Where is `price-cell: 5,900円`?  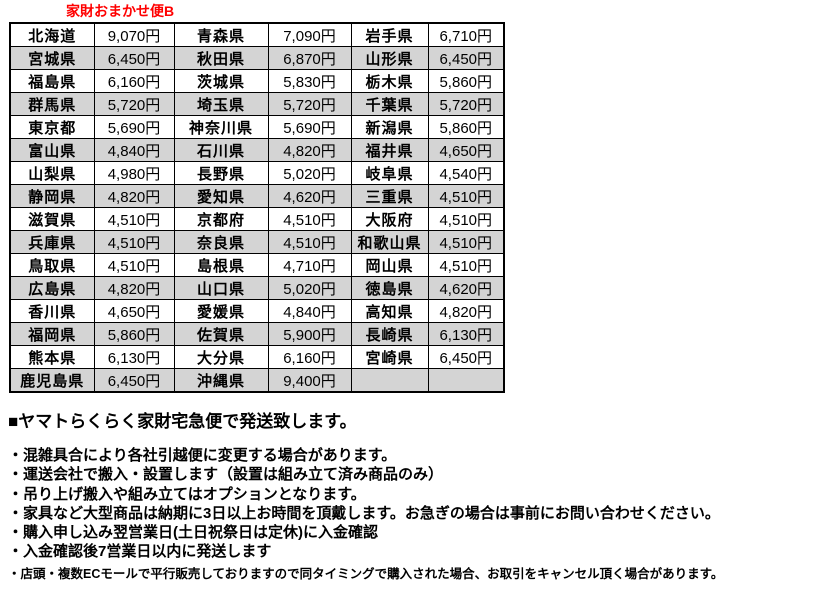 price-cell: 5,900円 is located at coordinates (309, 334).